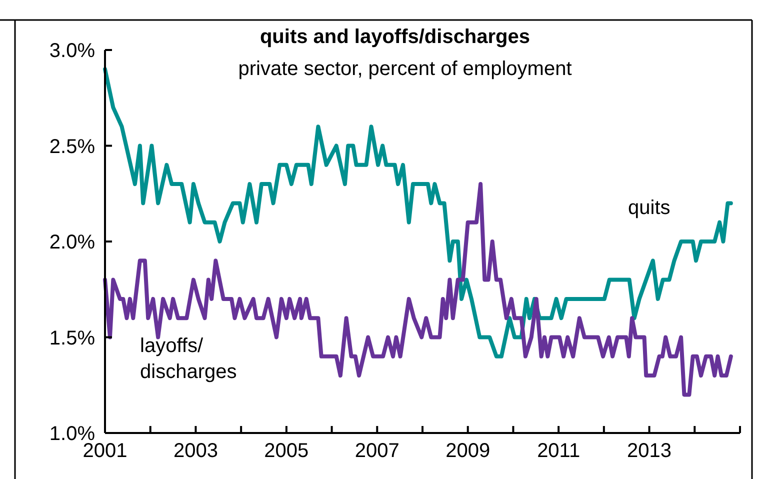 This screenshot has width=763, height=479. I want to click on x-tick-label: 2005, so click(286, 451).